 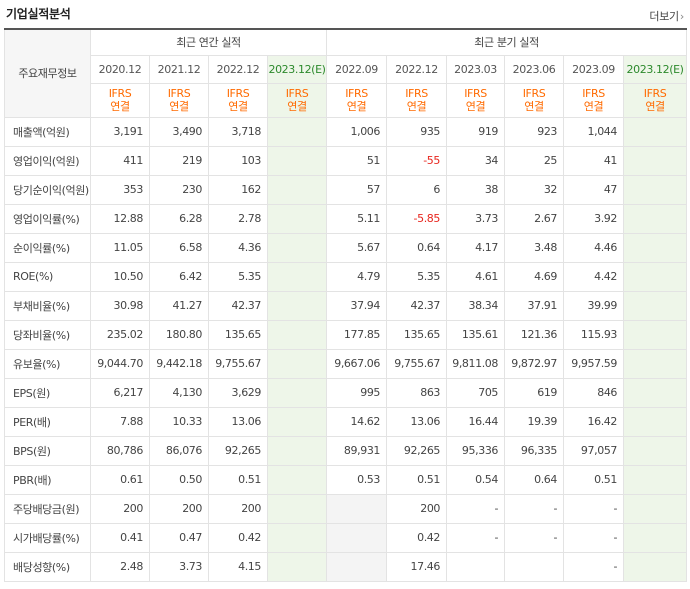 I want to click on period-header: 2023.09, so click(x=594, y=69).